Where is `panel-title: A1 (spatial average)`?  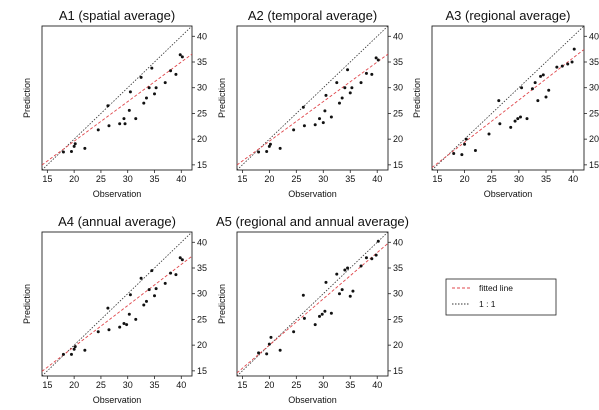
panel-title: A1 (spatial average) is located at coordinates (117, 15).